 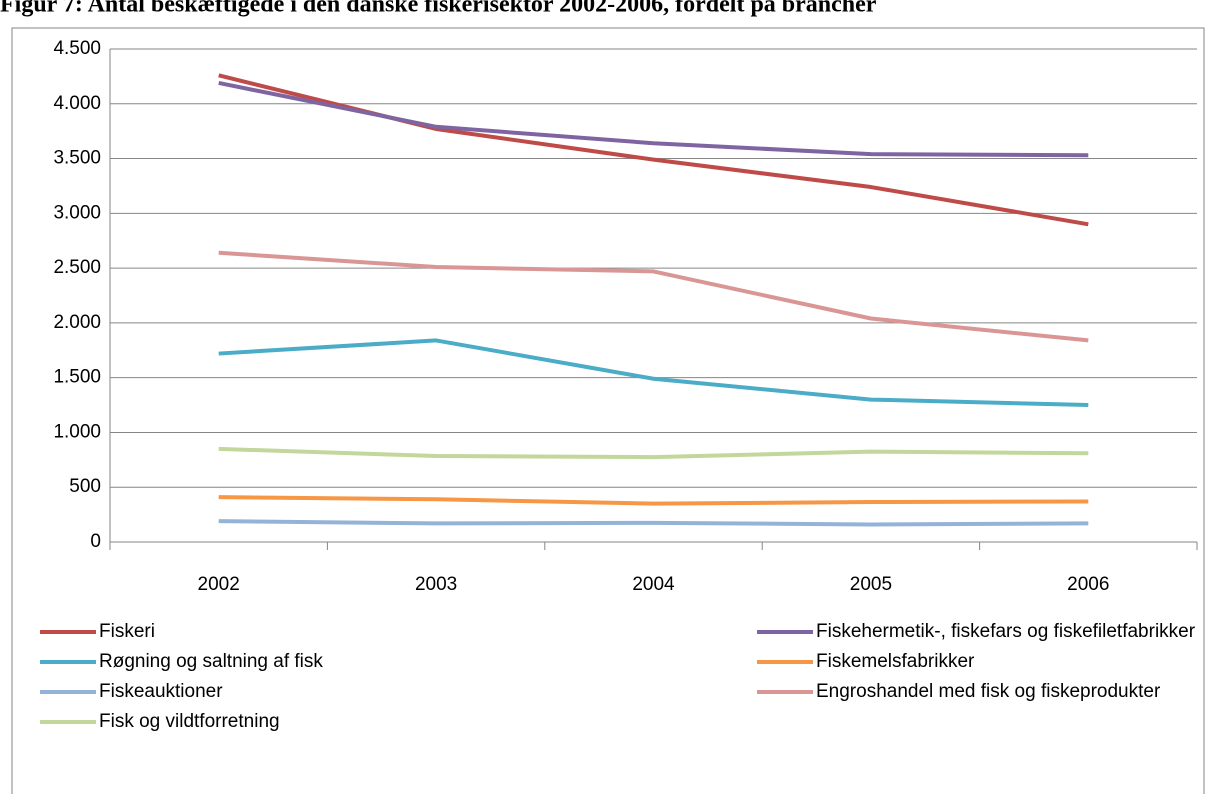 What do you see at coordinates (77, 212) in the screenshot?
I see `y-tick-label: 3.000` at bounding box center [77, 212].